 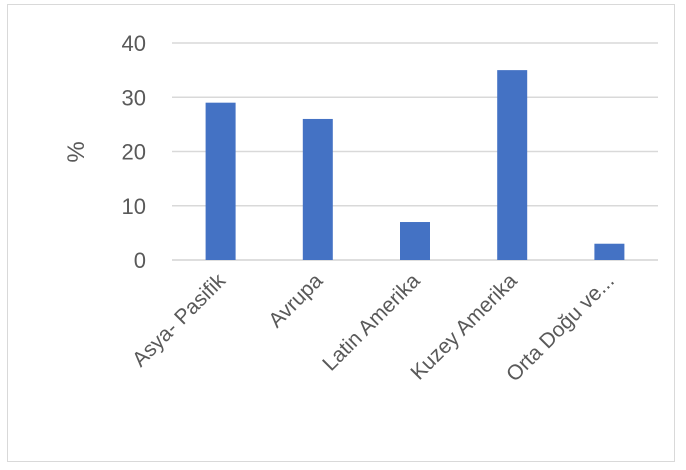 I want to click on y-axis-label: %, so click(x=76, y=151).